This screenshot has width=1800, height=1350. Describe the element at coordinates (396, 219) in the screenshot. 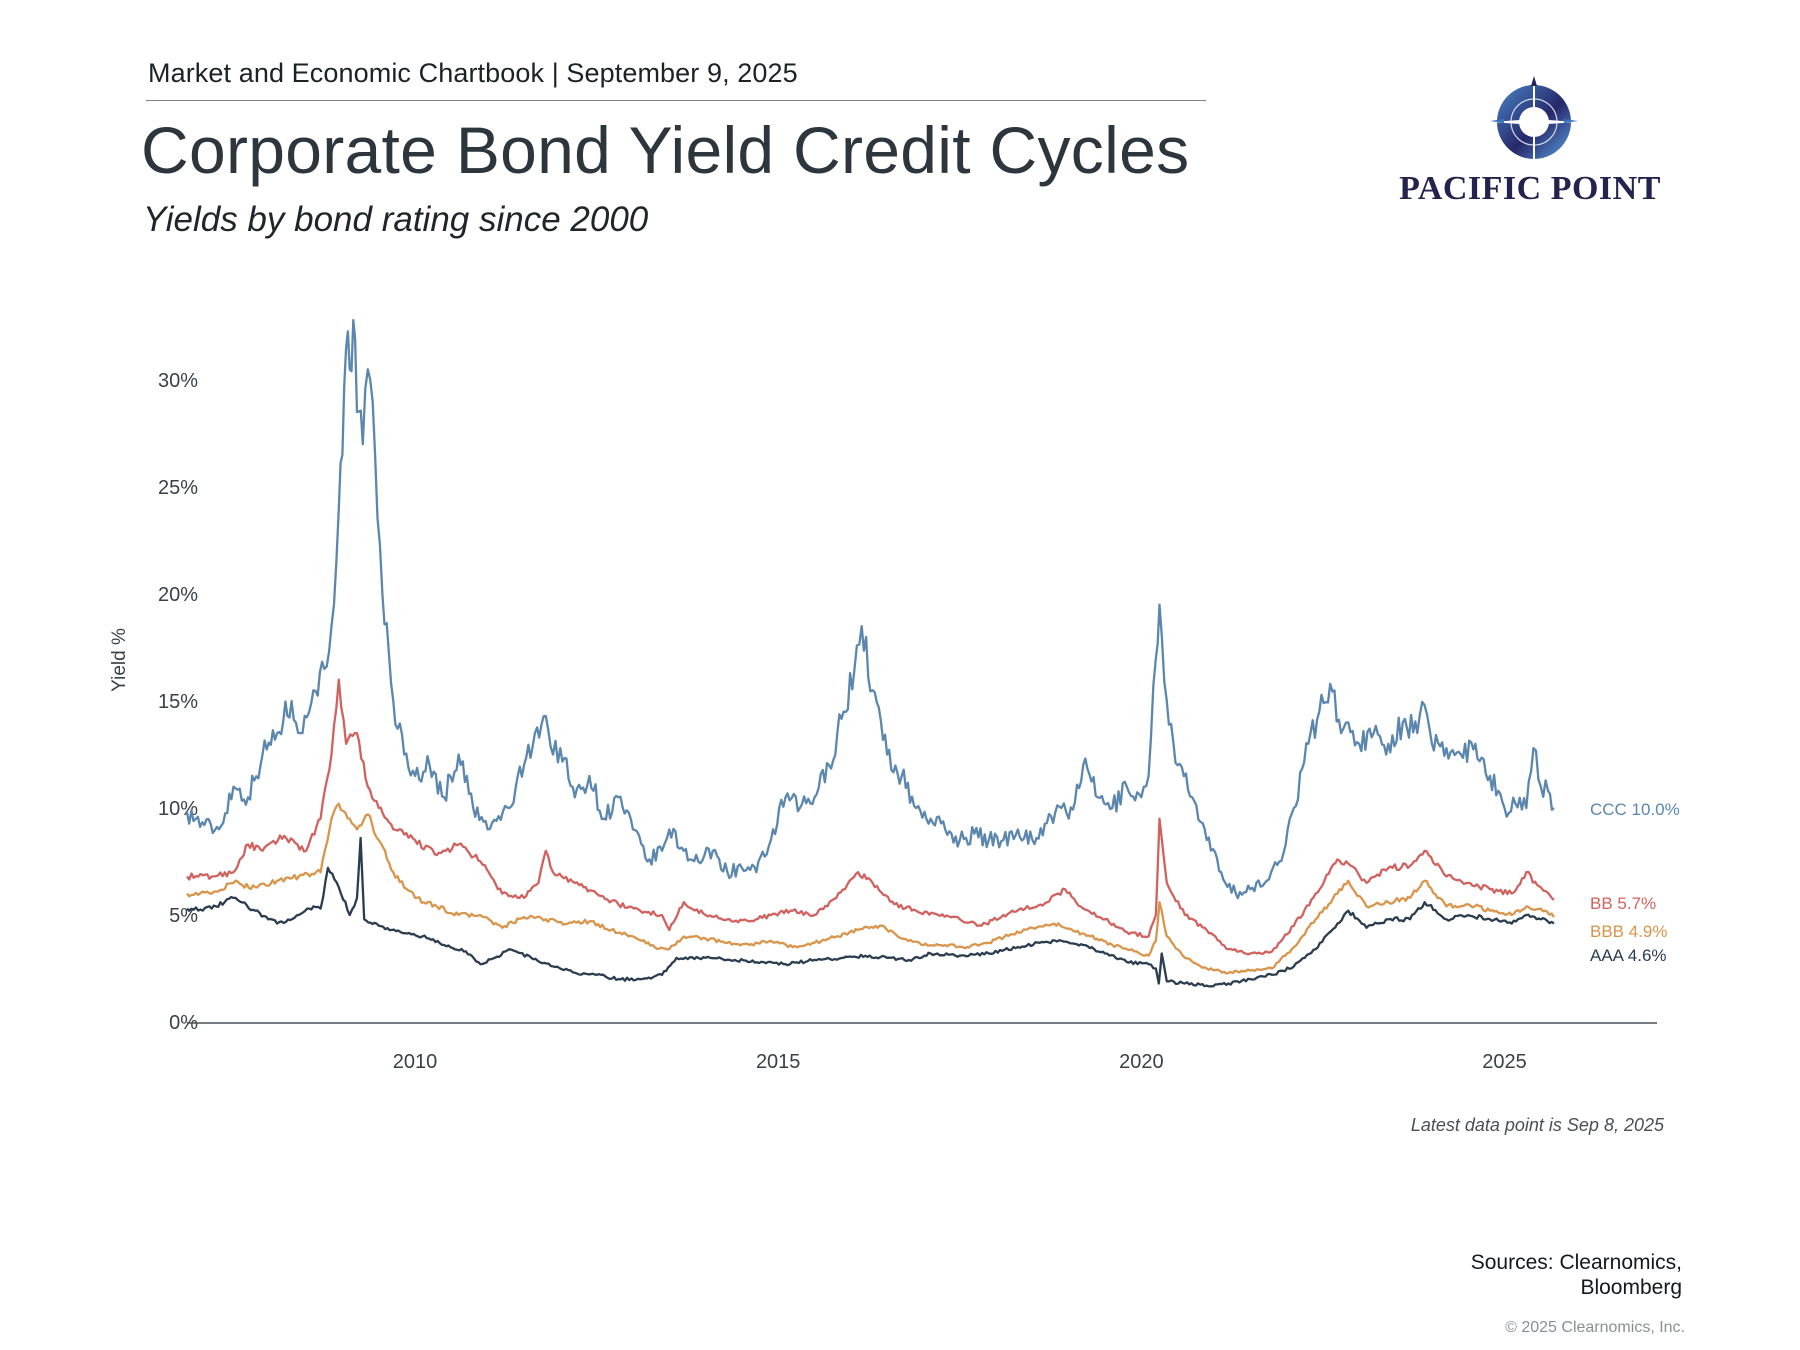

I see `page-subtitle: Yields by bond rating since 2000` at that location.